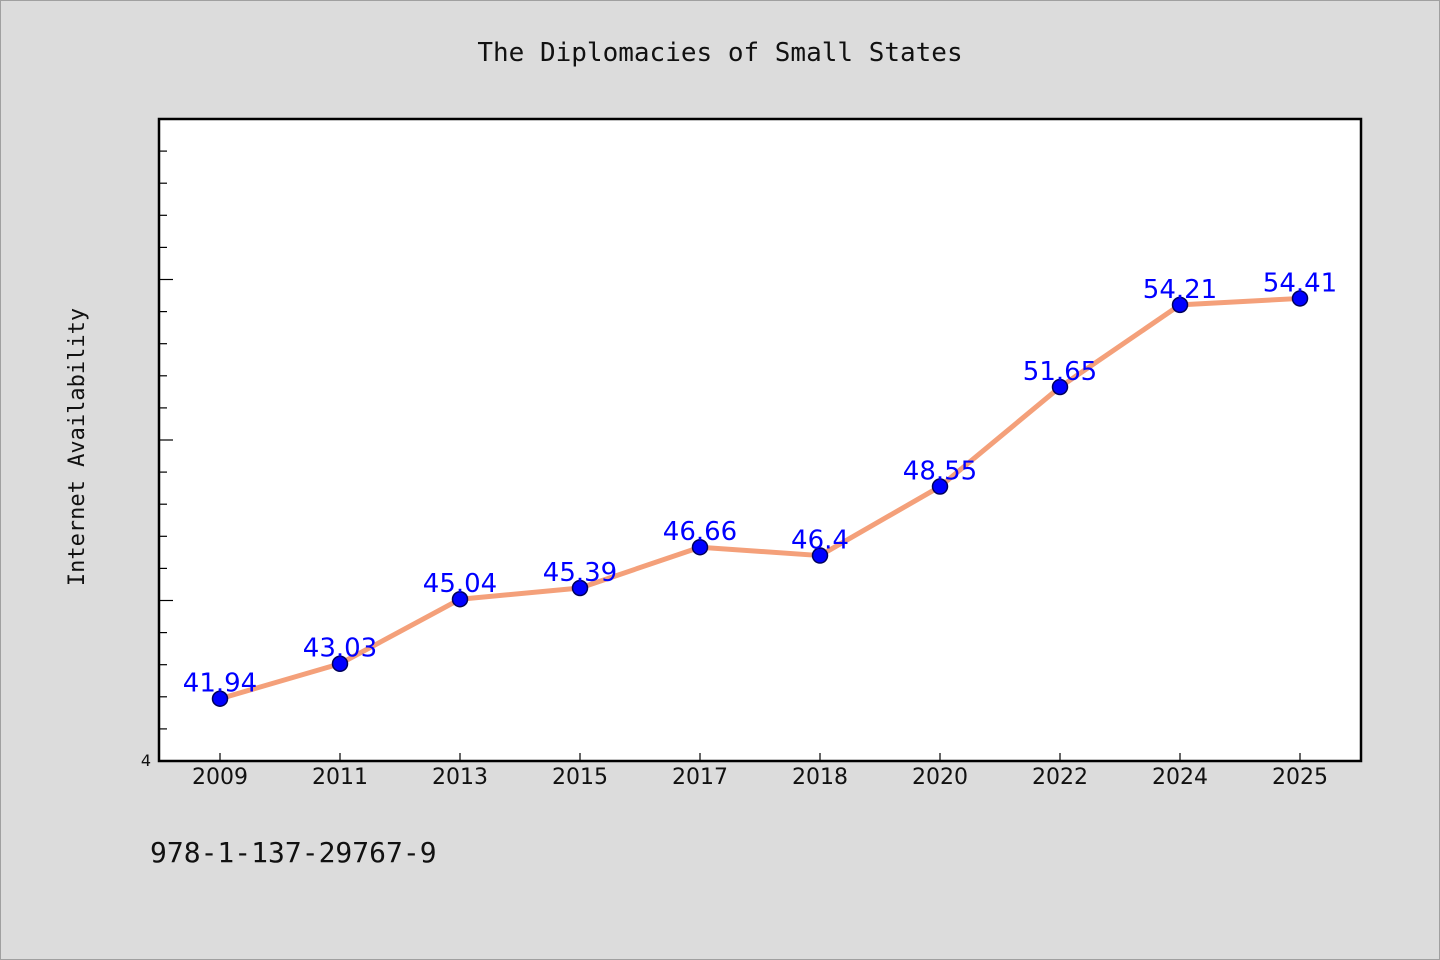 Image resolution: width=1440 pixels, height=960 pixels. Describe the element at coordinates (460, 777) in the screenshot. I see `x-tick-label: 2013` at that location.